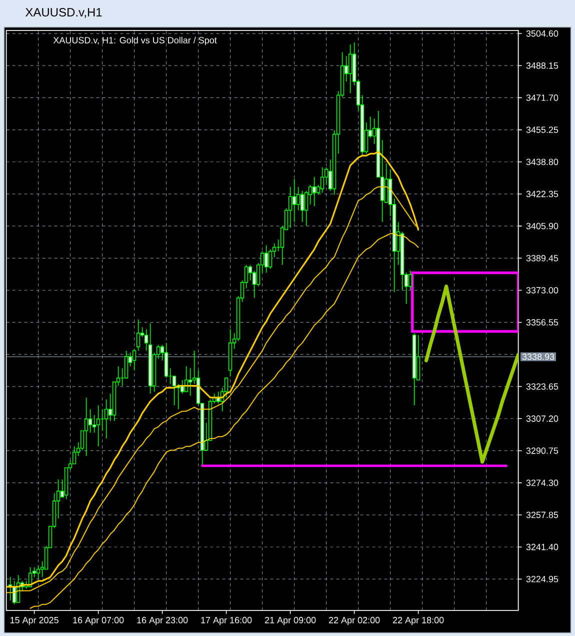 The height and width of the screenshot is (636, 575). Describe the element at coordinates (290, 621) in the screenshot. I see `x-tick-label: 21 Apr 09:00` at that location.